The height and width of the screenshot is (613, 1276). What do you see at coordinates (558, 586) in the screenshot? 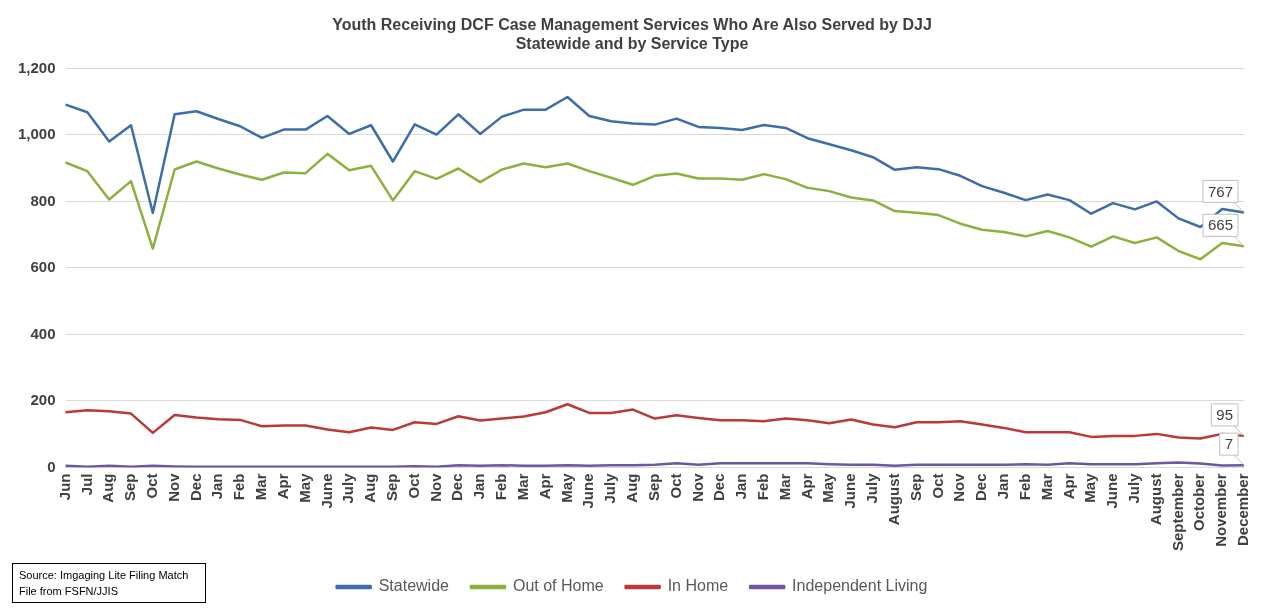
I see `legend-label: Out of Home` at bounding box center [558, 586].